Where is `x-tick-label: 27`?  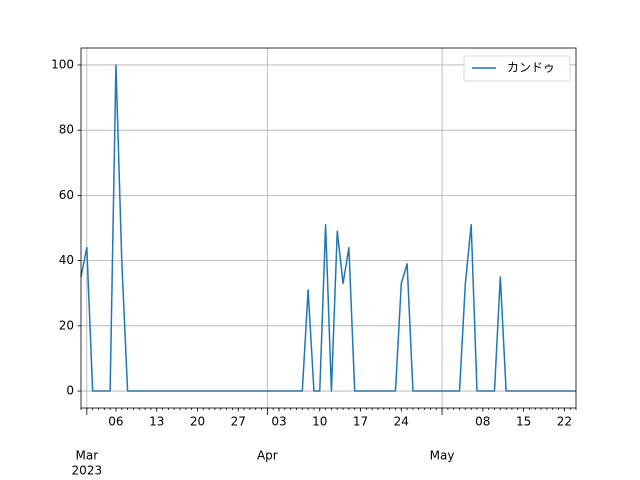
x-tick-label: 27 is located at coordinates (238, 422).